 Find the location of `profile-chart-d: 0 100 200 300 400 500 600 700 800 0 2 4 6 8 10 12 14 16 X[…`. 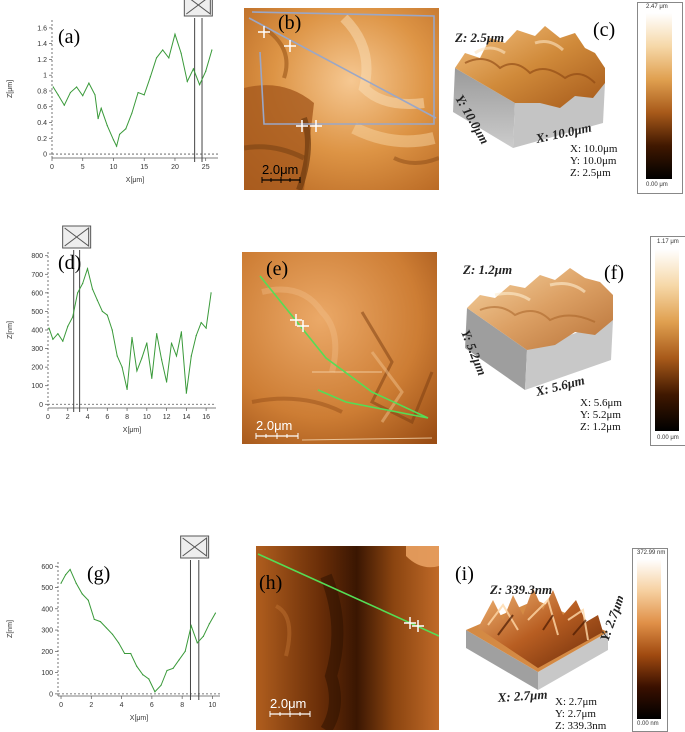

profile-chart-d: 0 100 200 300 400 500 600 700 800 0 2 4 6 8 10 12 14 16 X[… is located at coordinates (111, 329).